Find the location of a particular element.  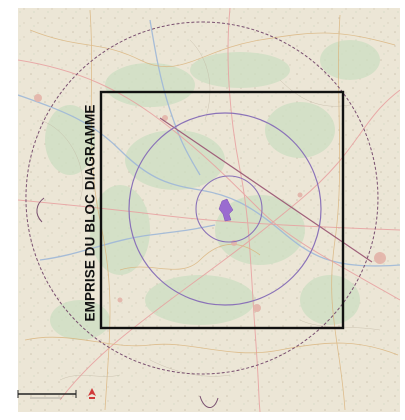

site-marker-icon is located at coordinates (226, 210).